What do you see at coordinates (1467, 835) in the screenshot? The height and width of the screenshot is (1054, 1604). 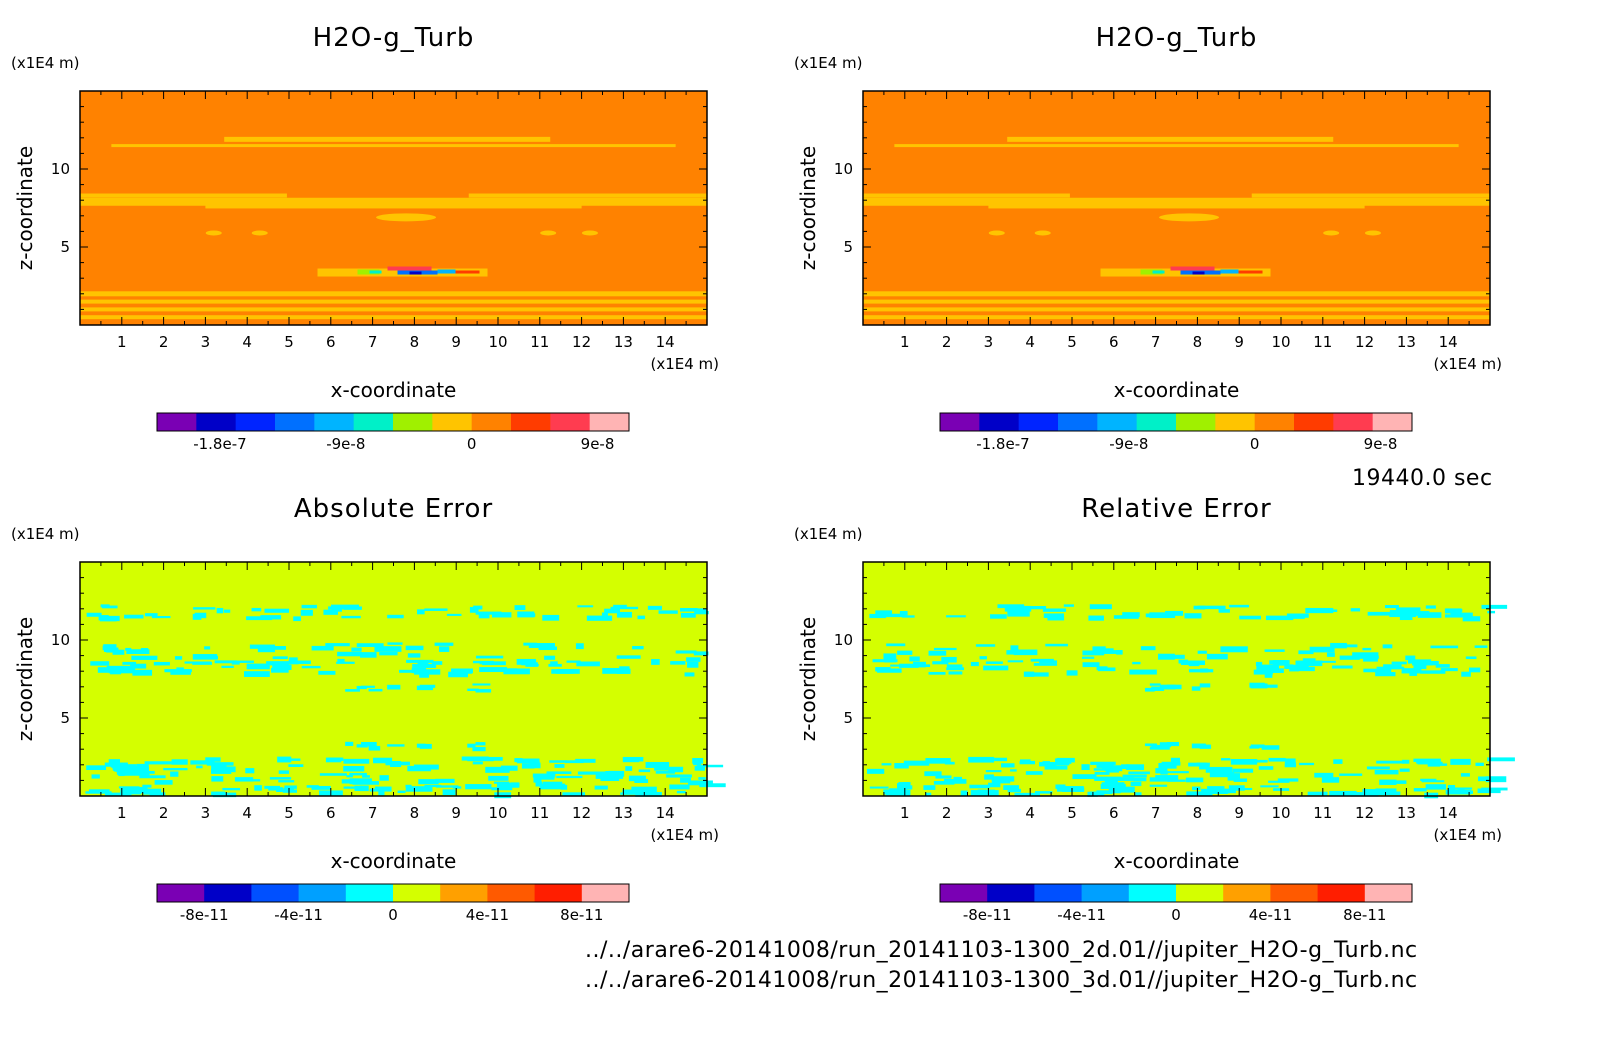 I see `x-unit-label: (x1E4 m)` at bounding box center [1467, 835].